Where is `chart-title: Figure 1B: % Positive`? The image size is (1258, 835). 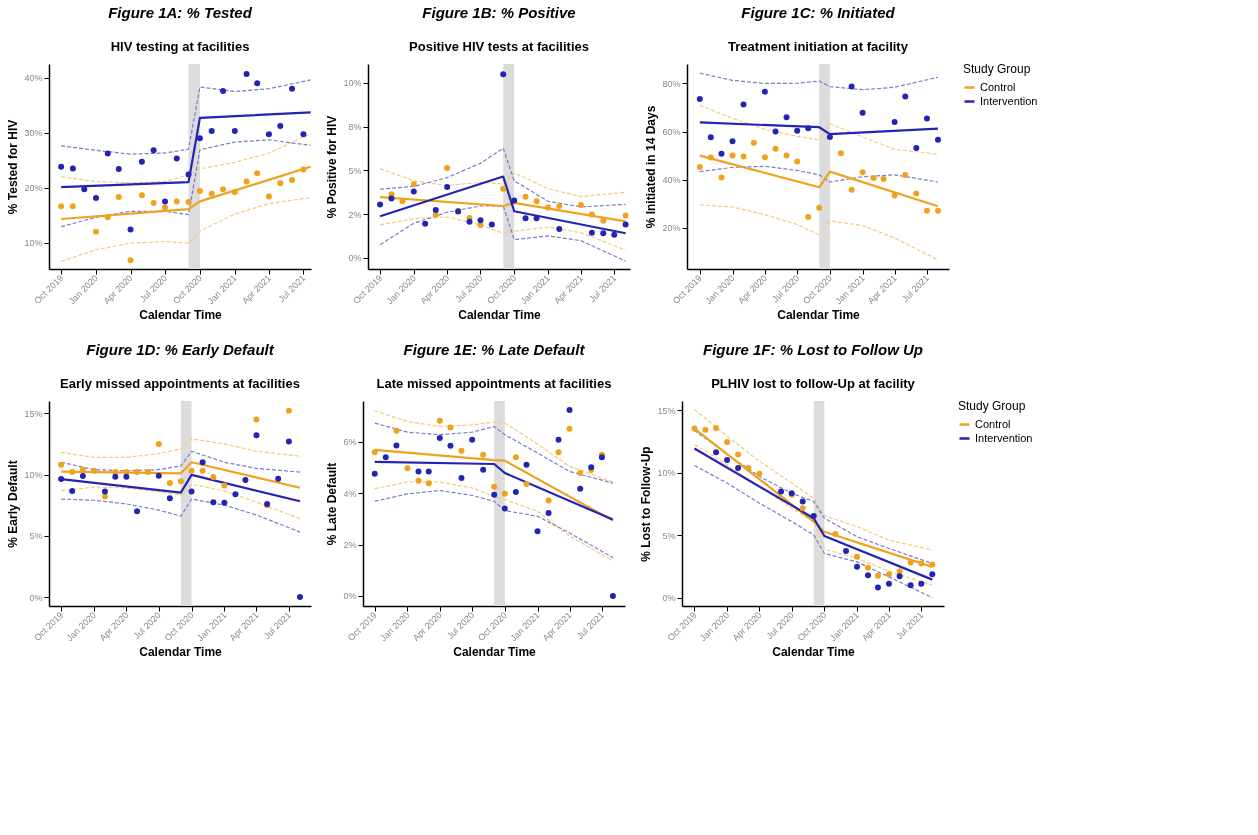 chart-title: Figure 1B: % Positive is located at coordinates (499, 12).